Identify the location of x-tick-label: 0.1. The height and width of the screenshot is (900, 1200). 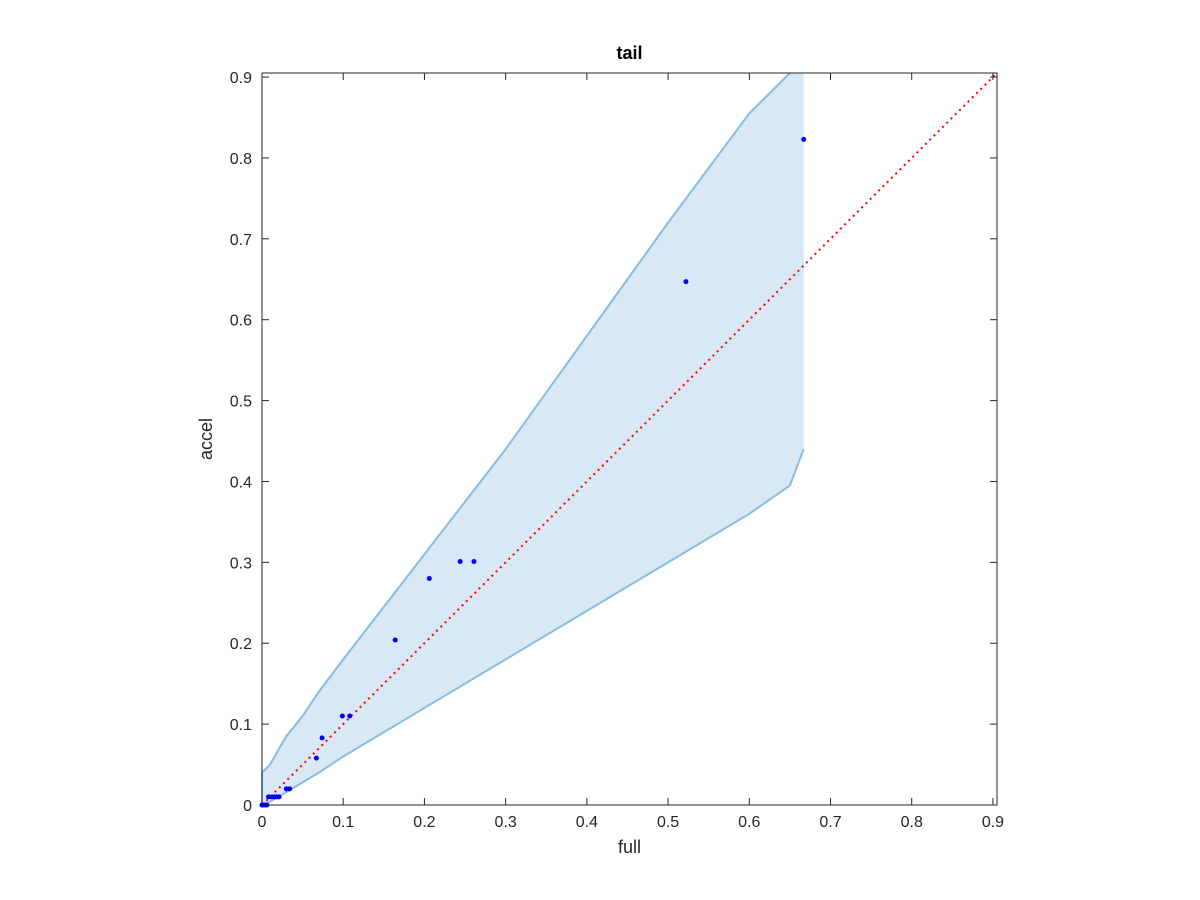
(343, 822).